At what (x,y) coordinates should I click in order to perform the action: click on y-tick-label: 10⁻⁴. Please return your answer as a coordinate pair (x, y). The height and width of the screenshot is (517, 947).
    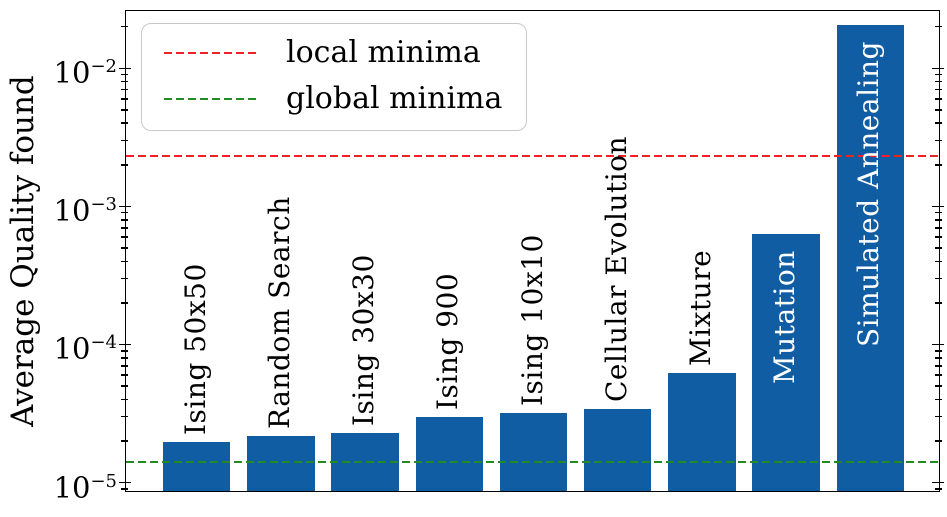
    Looking at the image, I should click on (85, 349).